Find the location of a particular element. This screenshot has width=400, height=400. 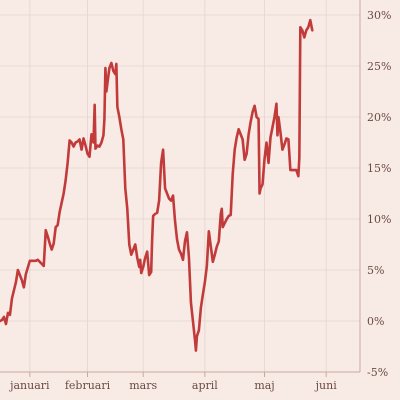

y-tick-label: 15% is located at coordinates (379, 168).